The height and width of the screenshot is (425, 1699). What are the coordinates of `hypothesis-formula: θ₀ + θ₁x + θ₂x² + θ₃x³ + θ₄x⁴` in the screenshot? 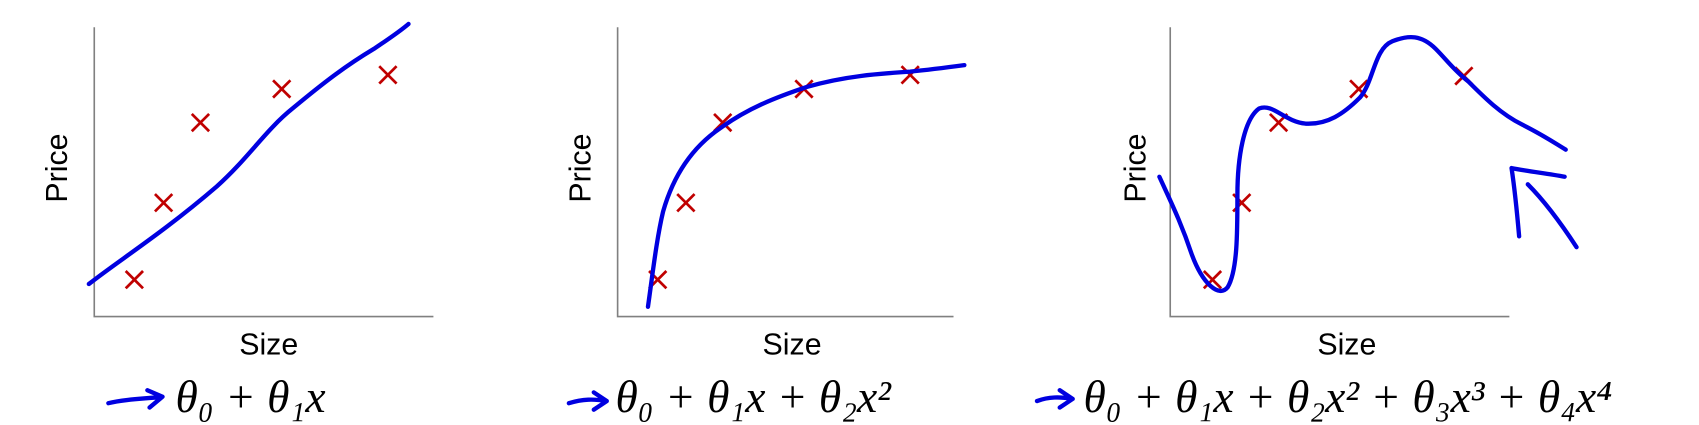 It's located at (1348, 396).